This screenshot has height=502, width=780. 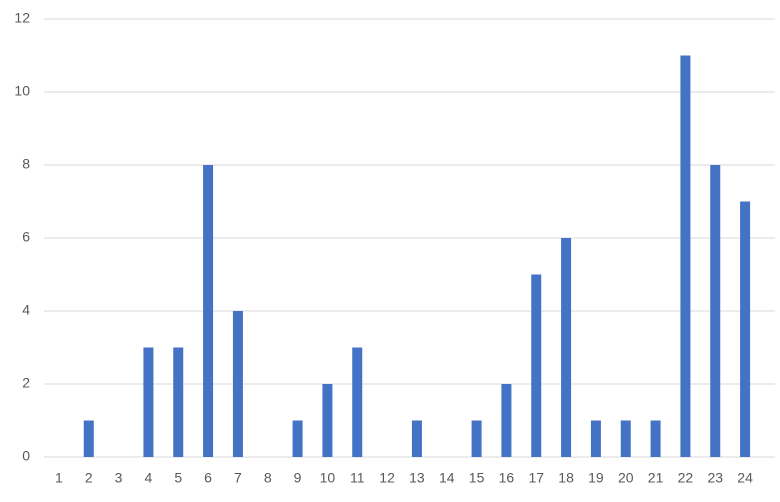 I want to click on x-tick-label: 12, so click(x=387, y=478).